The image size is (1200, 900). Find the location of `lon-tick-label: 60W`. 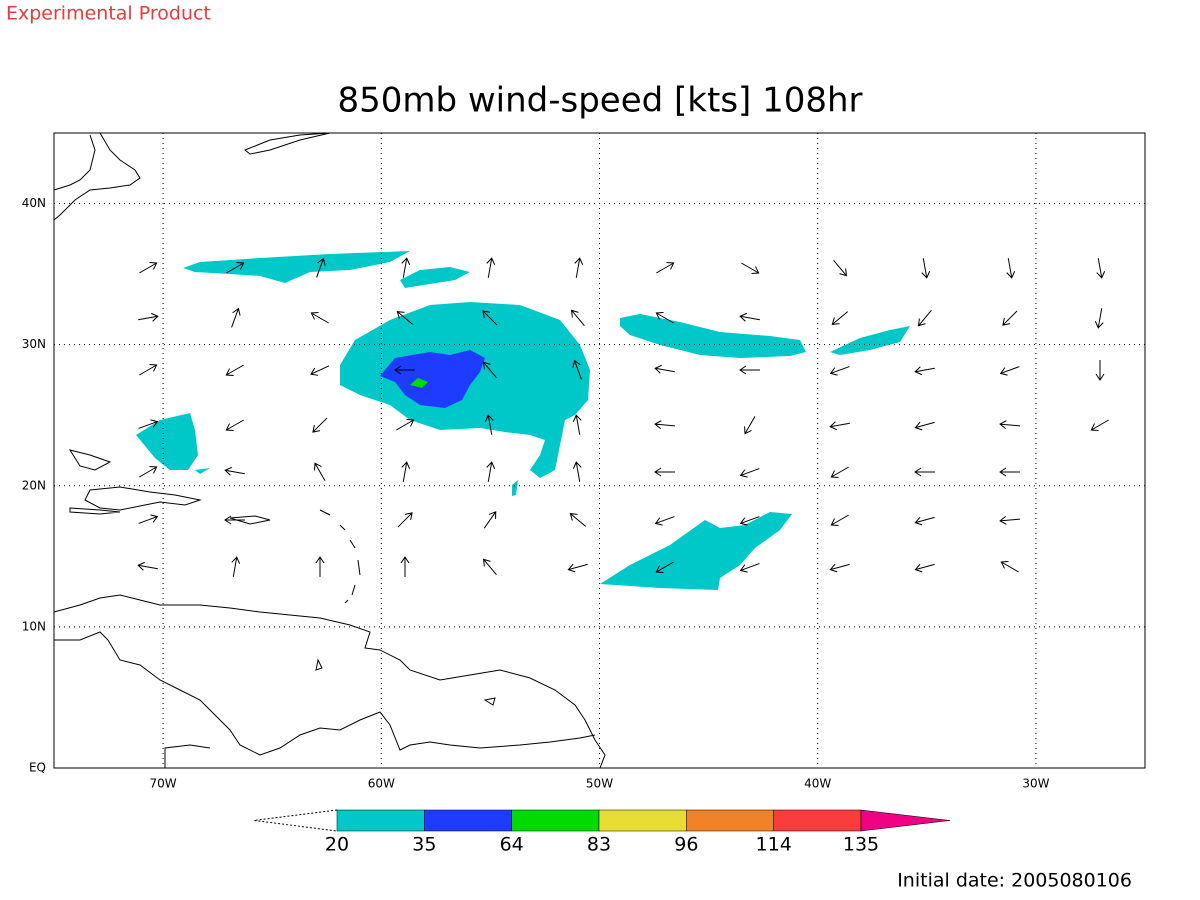

lon-tick-label: 60W is located at coordinates (381, 784).